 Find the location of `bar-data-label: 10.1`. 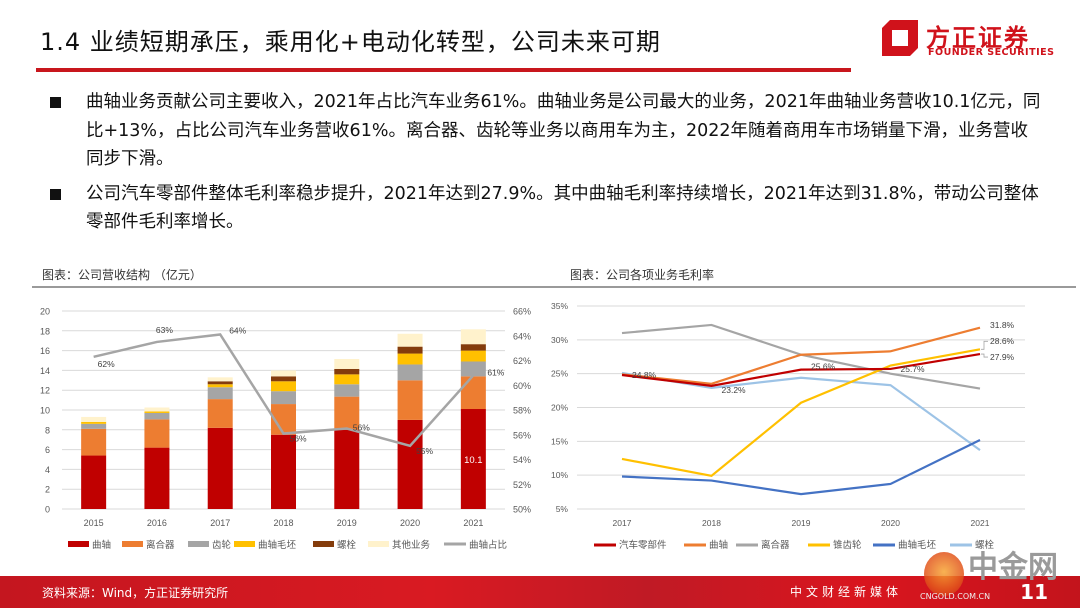

bar-data-label: 10.1 is located at coordinates (473, 460).